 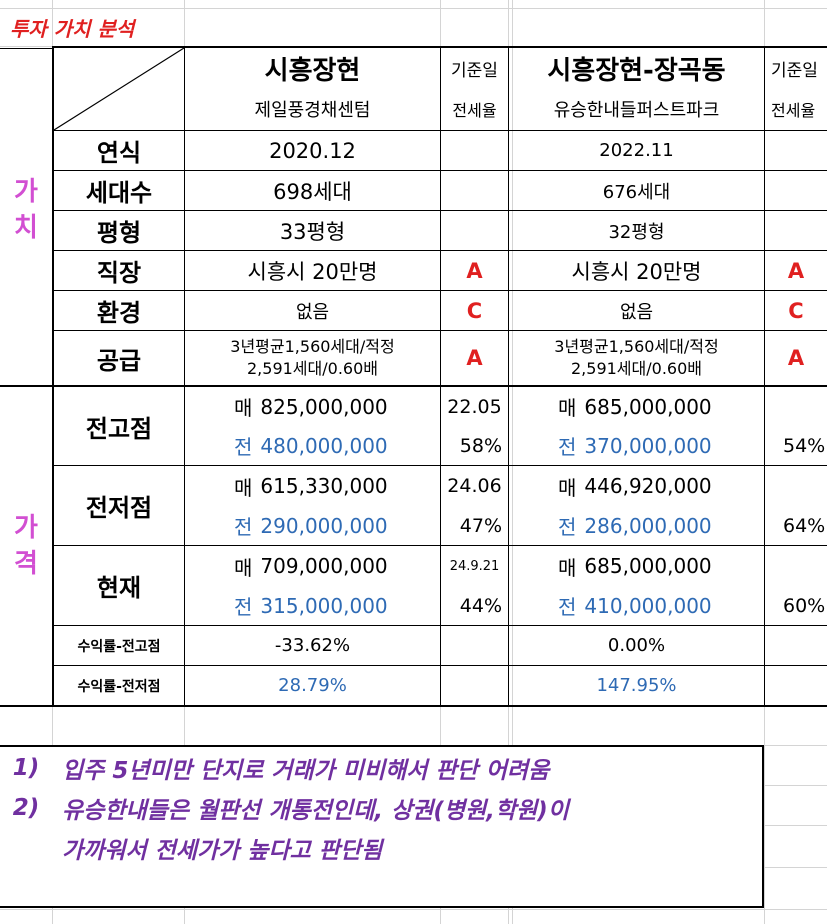 I want to click on environment-grade-a: C, so click(x=474, y=310).